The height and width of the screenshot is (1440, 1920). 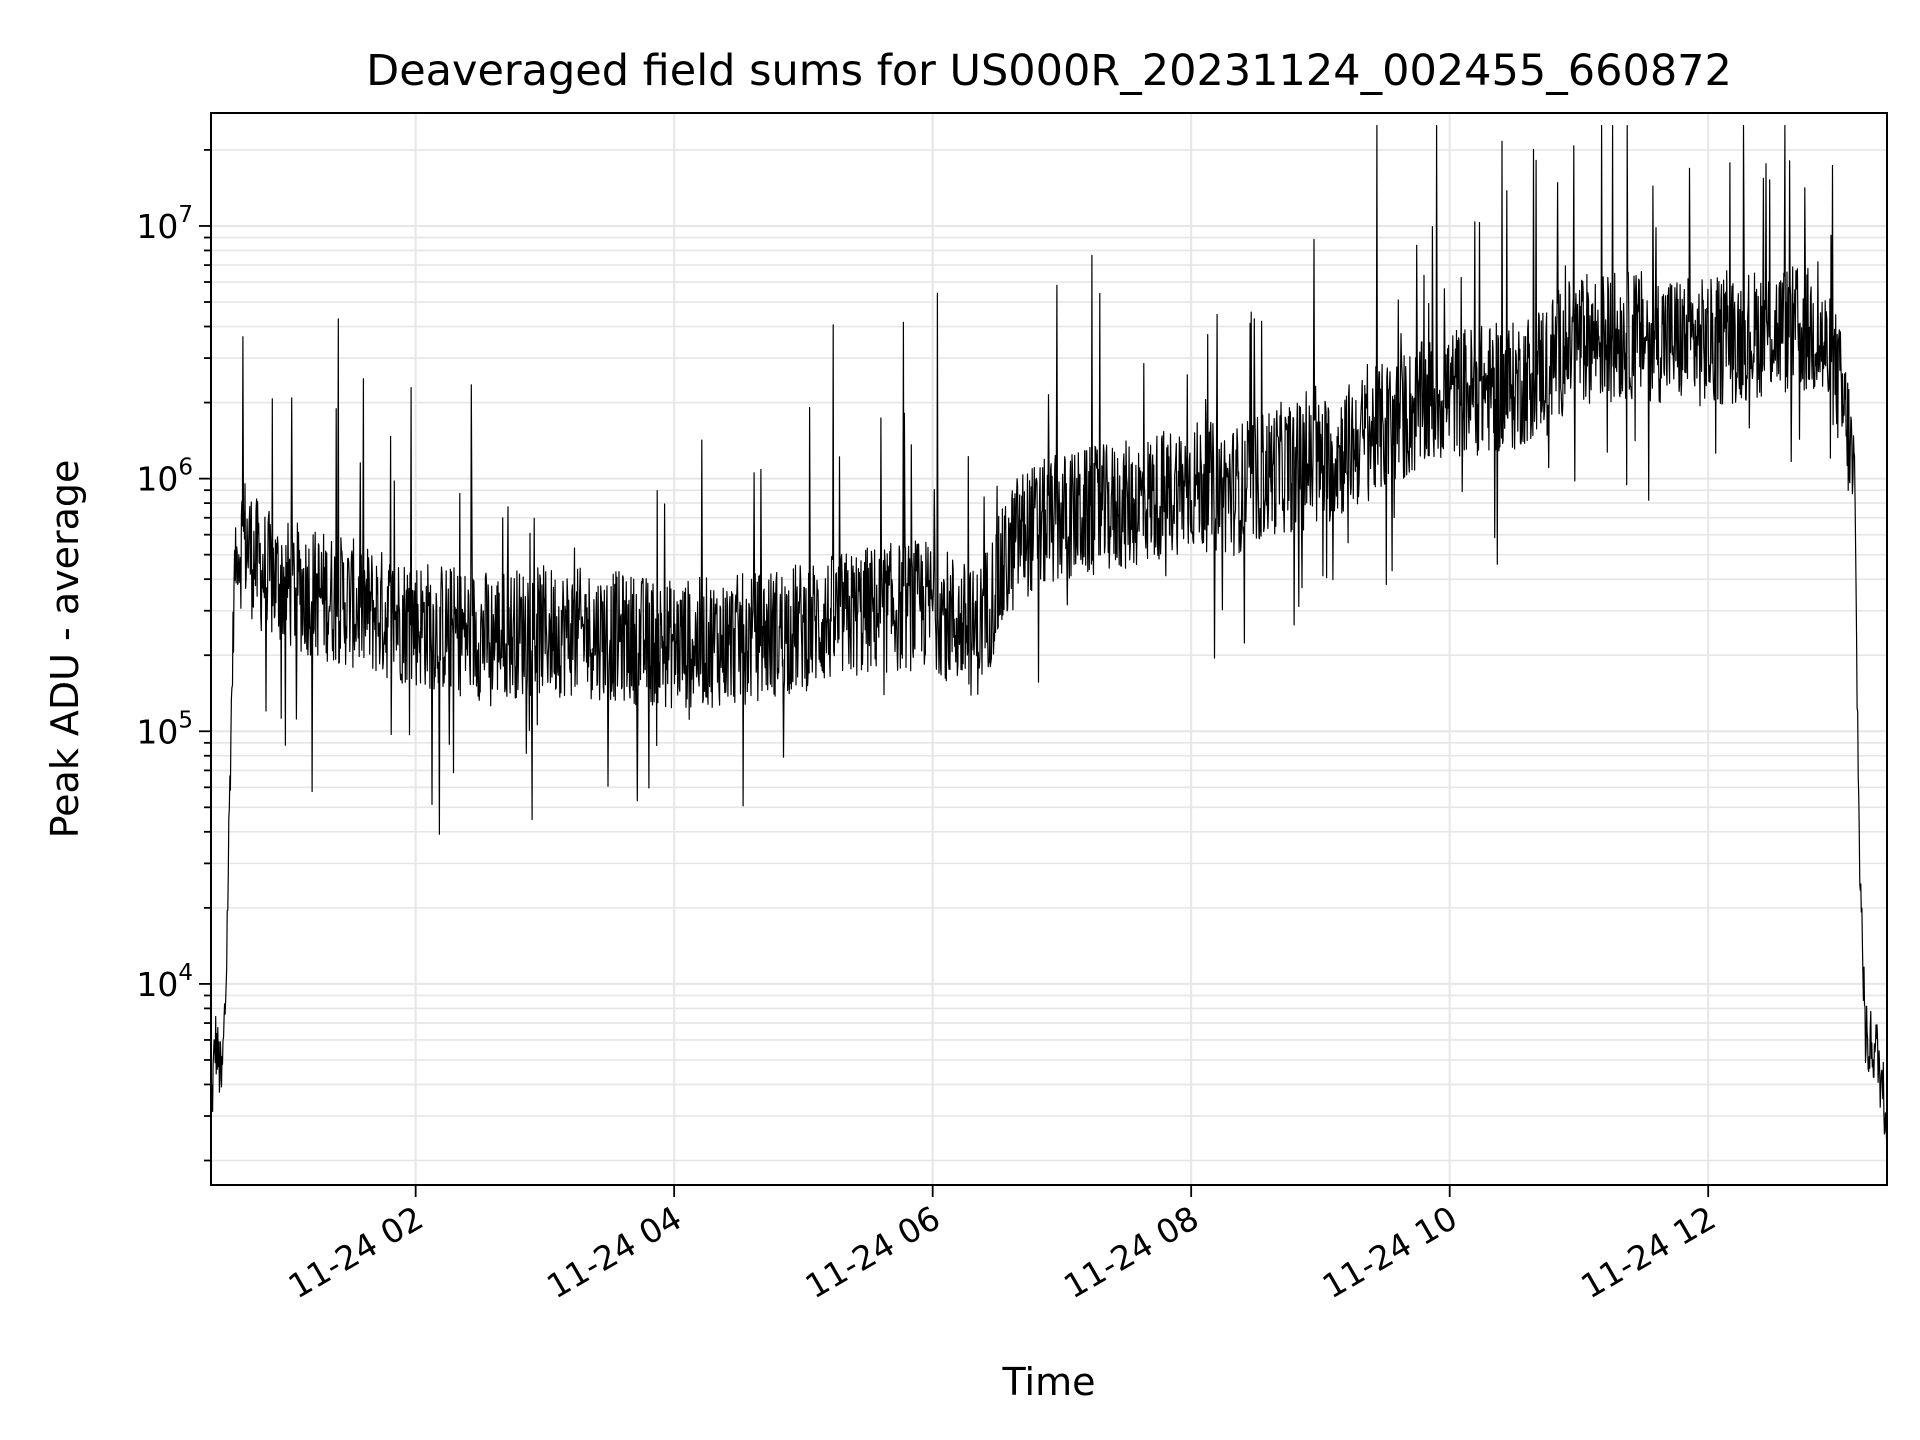 What do you see at coordinates (1131, 1252) in the screenshot?
I see `x-tick-label: 11-24 08` at bounding box center [1131, 1252].